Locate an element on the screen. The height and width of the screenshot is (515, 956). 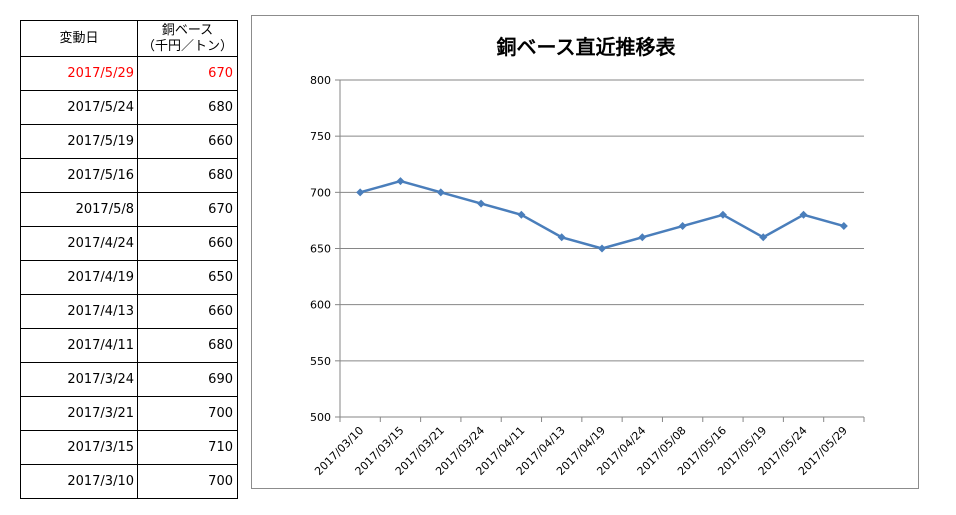
row-date: 2017/5/16 is located at coordinates (79, 175).